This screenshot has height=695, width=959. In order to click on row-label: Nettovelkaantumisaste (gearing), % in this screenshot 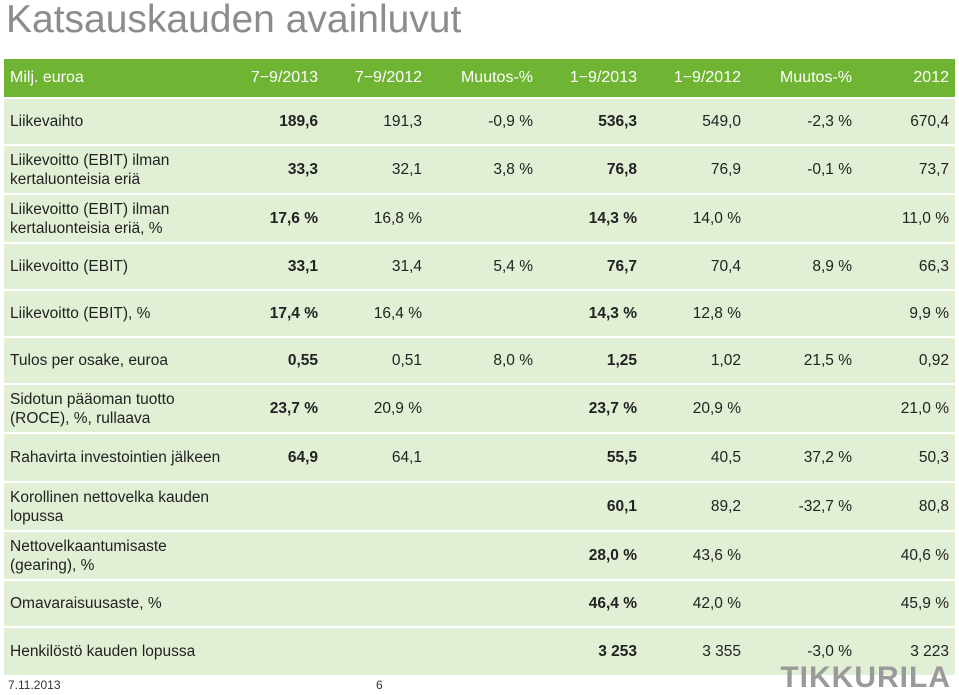, I will do `click(123, 555)`.